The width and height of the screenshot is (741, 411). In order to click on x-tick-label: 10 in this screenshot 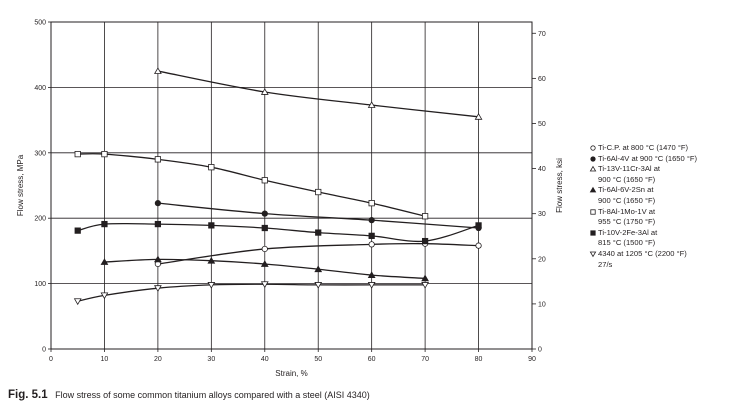, I will do `click(105, 359)`.